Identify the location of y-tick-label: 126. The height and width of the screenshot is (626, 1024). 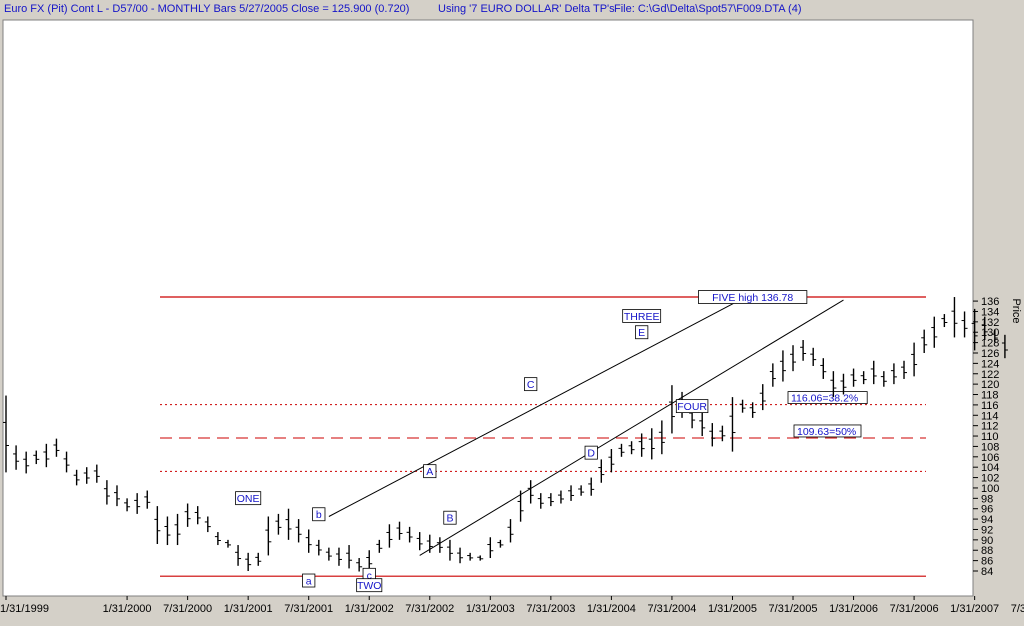
(990, 354).